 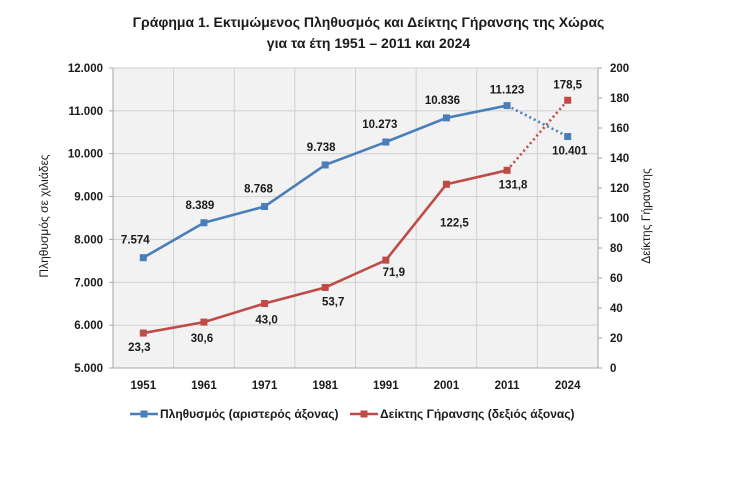 What do you see at coordinates (619, 159) in the screenshot?
I see `right-tick-label: 140` at bounding box center [619, 159].